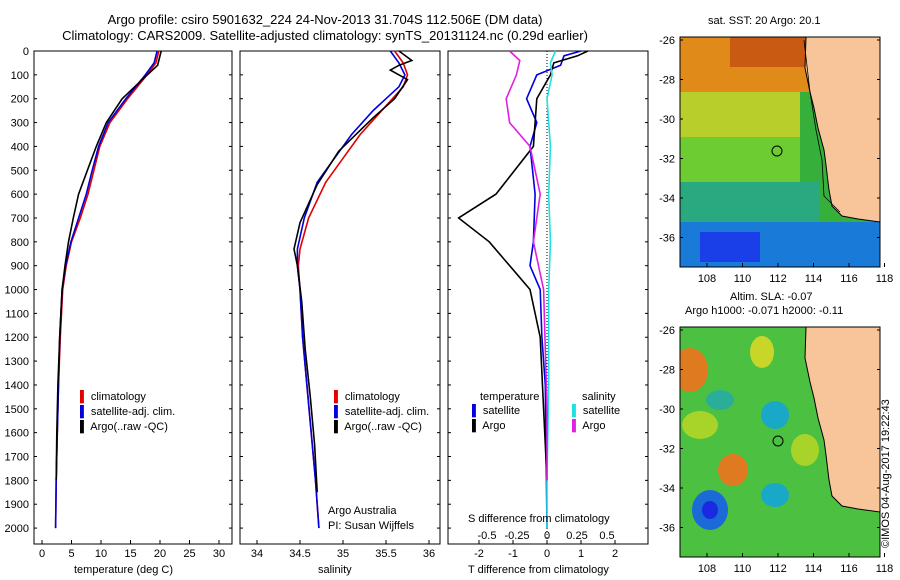  I want to click on temp-xtick-label: 5, so click(71, 554).